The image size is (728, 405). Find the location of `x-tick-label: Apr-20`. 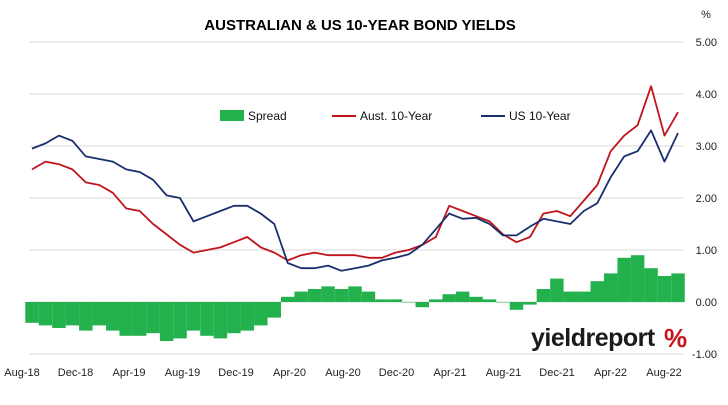

x-tick-label: Apr-20 is located at coordinates (289, 373).